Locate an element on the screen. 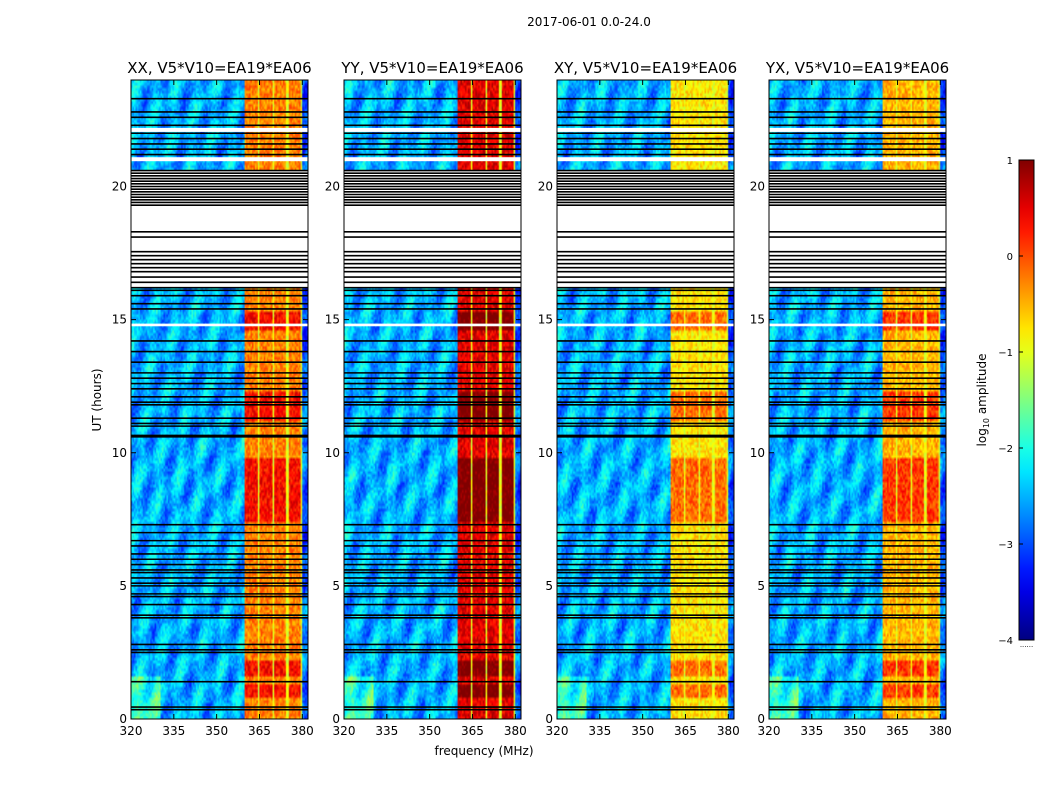  figure-title: 2017-06-01 0.0-24.0 is located at coordinates (589, 22).